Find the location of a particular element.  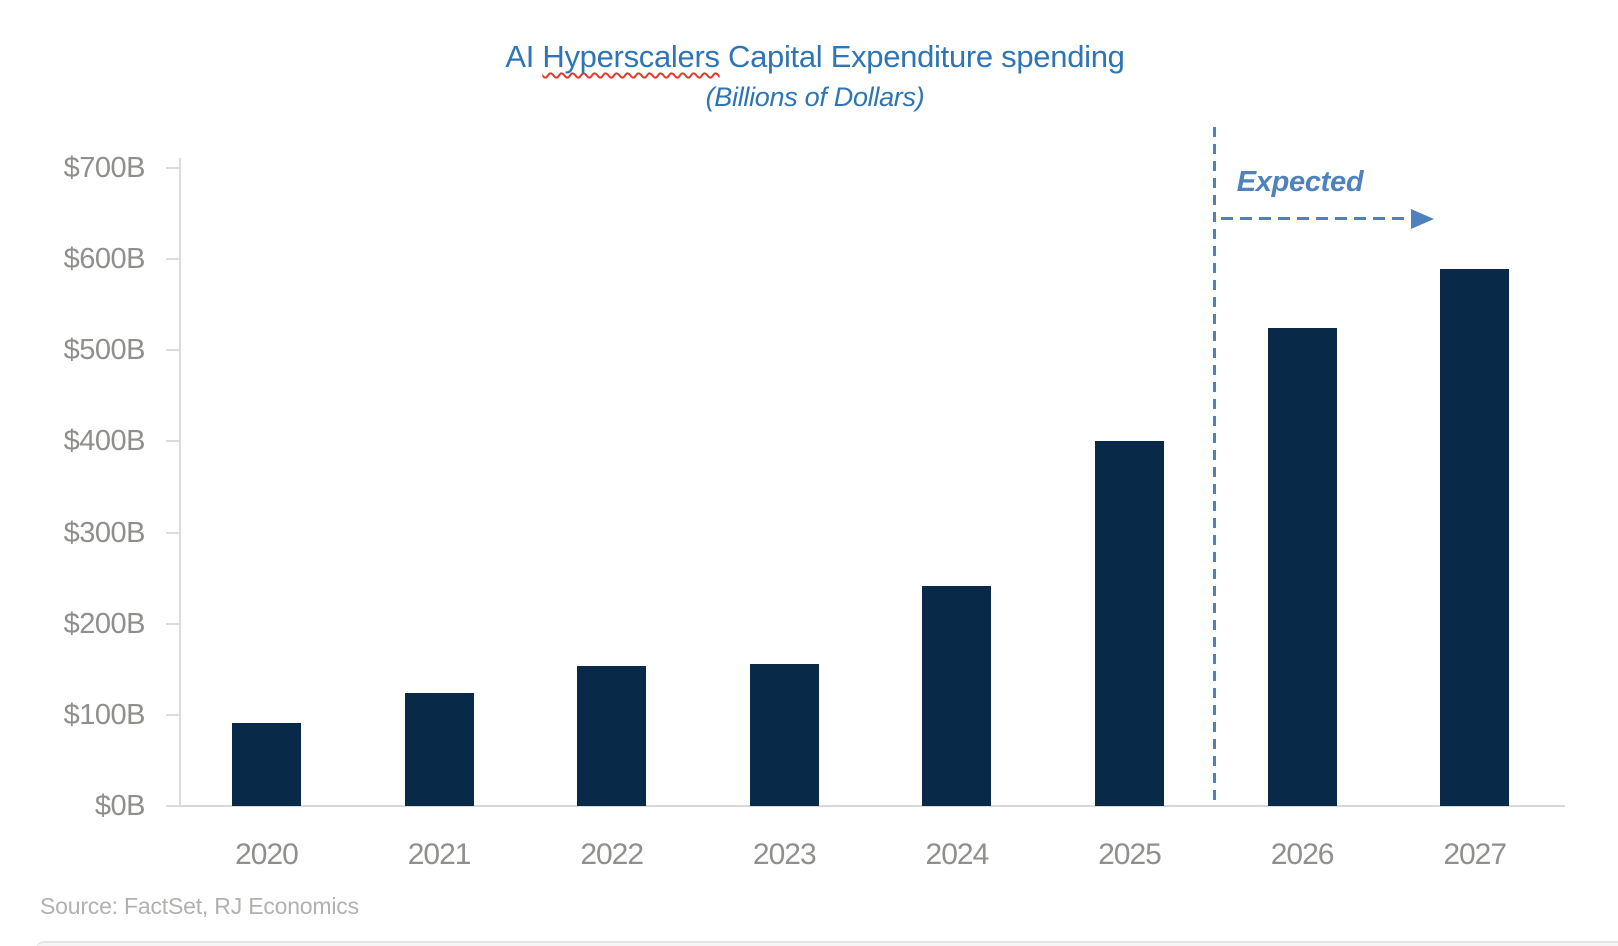

y-axis-label-400B: $400B is located at coordinates (104, 441).